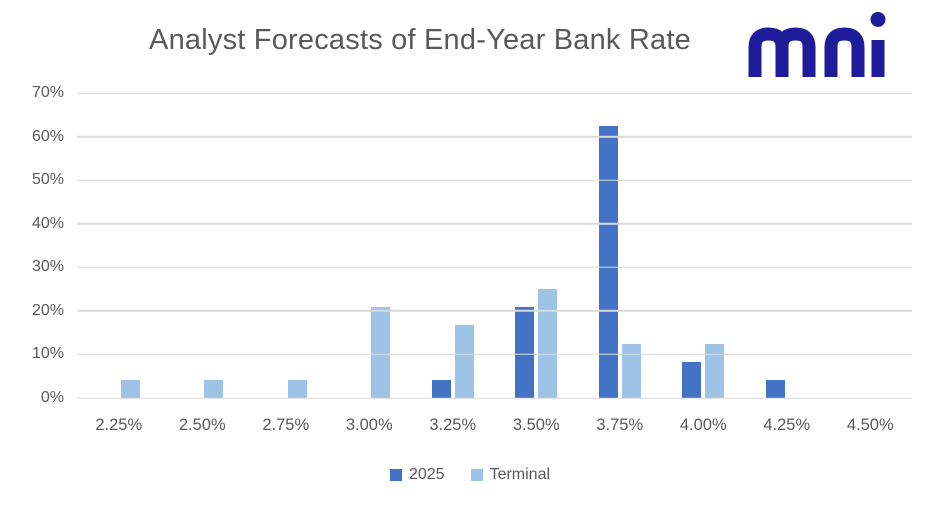 This screenshot has height=518, width=940. I want to click on bar-terminal-3.00%, so click(381, 352).